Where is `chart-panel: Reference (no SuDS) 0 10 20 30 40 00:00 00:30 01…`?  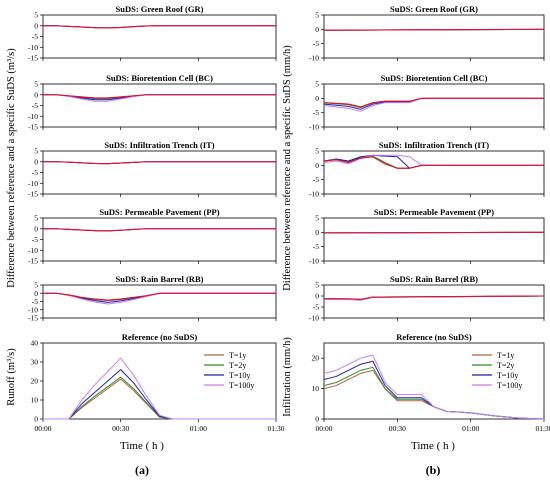 chart-panel: Reference (no SuDS) 0 10 20 30 40 00:00 00:30 01… is located at coordinates (158, 382).